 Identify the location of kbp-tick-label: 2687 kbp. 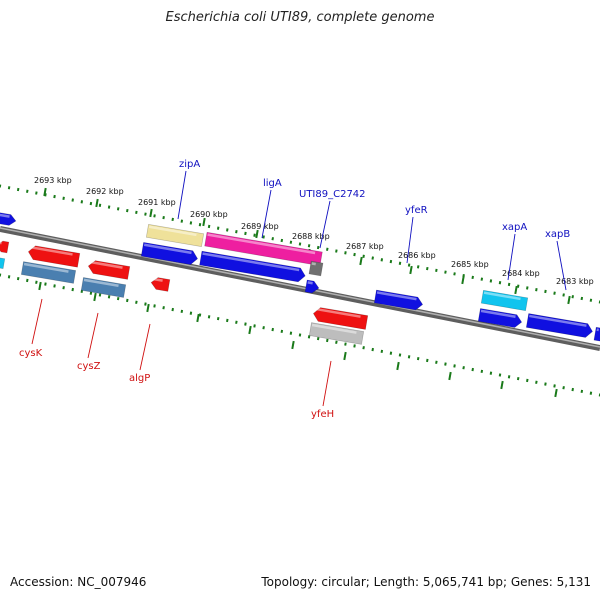
(365, 246).